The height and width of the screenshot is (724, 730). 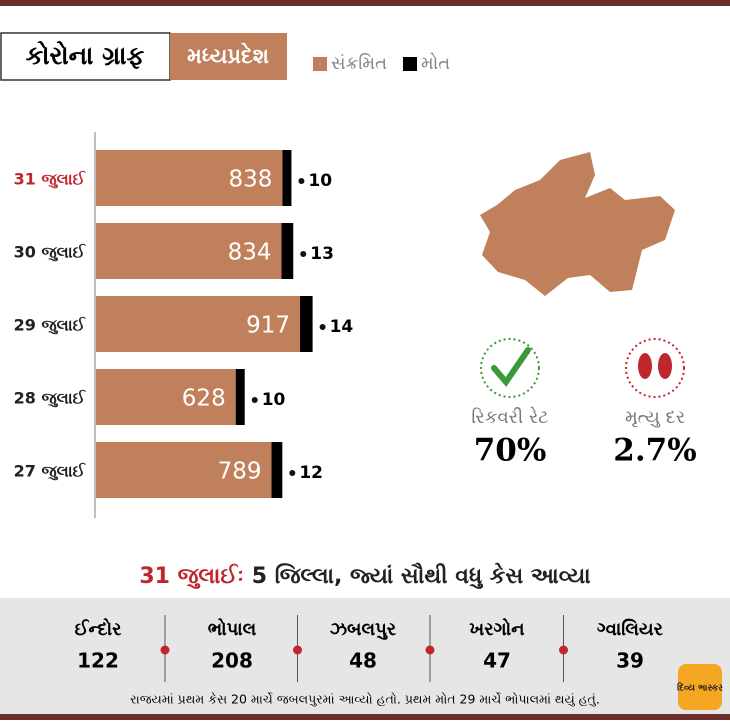 What do you see at coordinates (50, 253) in the screenshot?
I see `category-label: 30 જુલાઈ` at bounding box center [50, 253].